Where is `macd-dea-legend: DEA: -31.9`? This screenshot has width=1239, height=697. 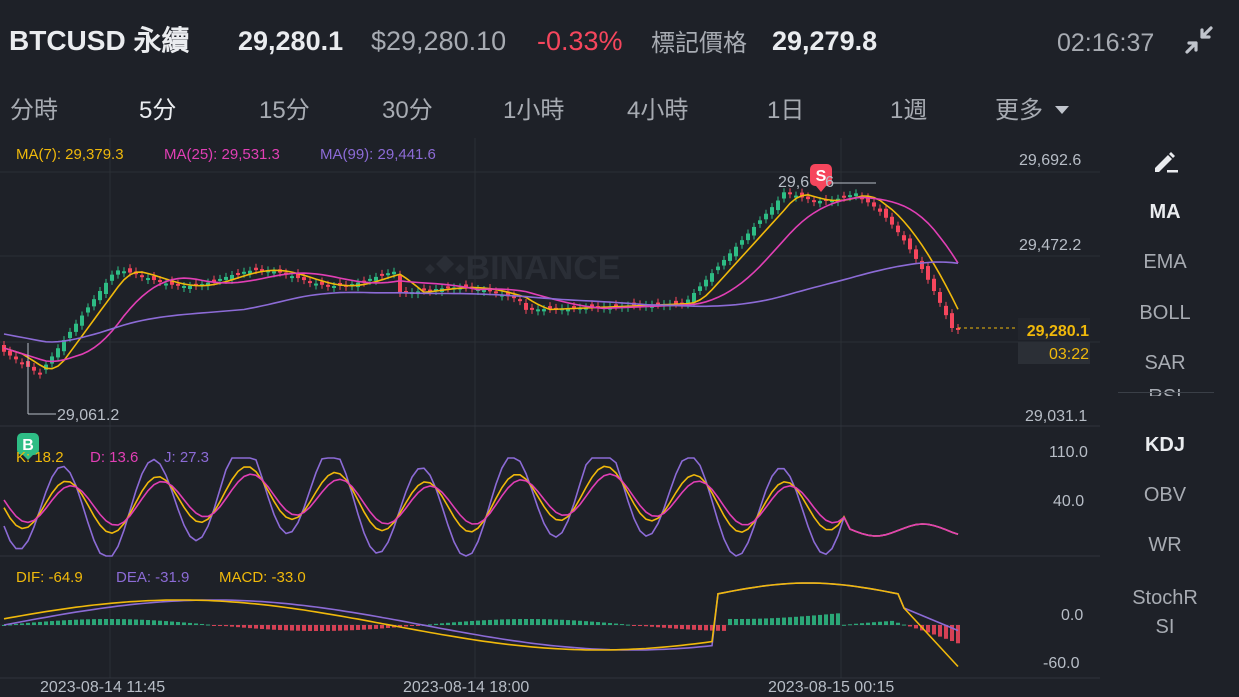
macd-dea-legend: DEA: -31.9 is located at coordinates (153, 577).